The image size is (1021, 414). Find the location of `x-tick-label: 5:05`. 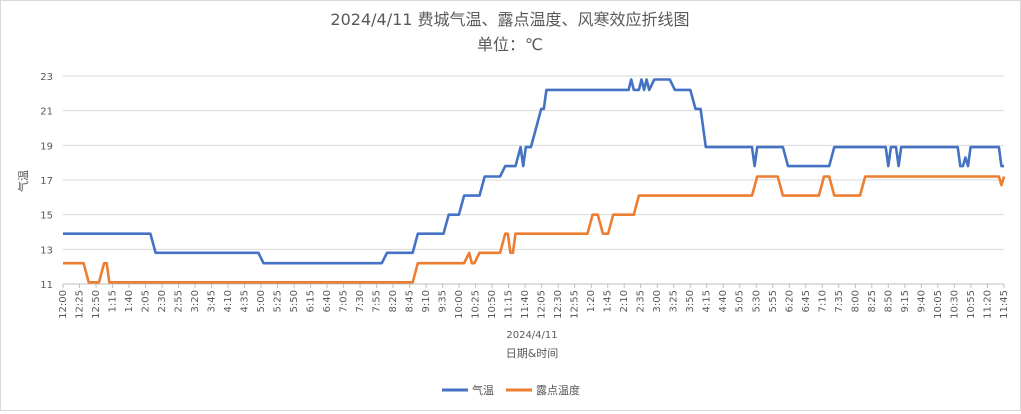

x-tick-label: 5:05 is located at coordinates (740, 301).